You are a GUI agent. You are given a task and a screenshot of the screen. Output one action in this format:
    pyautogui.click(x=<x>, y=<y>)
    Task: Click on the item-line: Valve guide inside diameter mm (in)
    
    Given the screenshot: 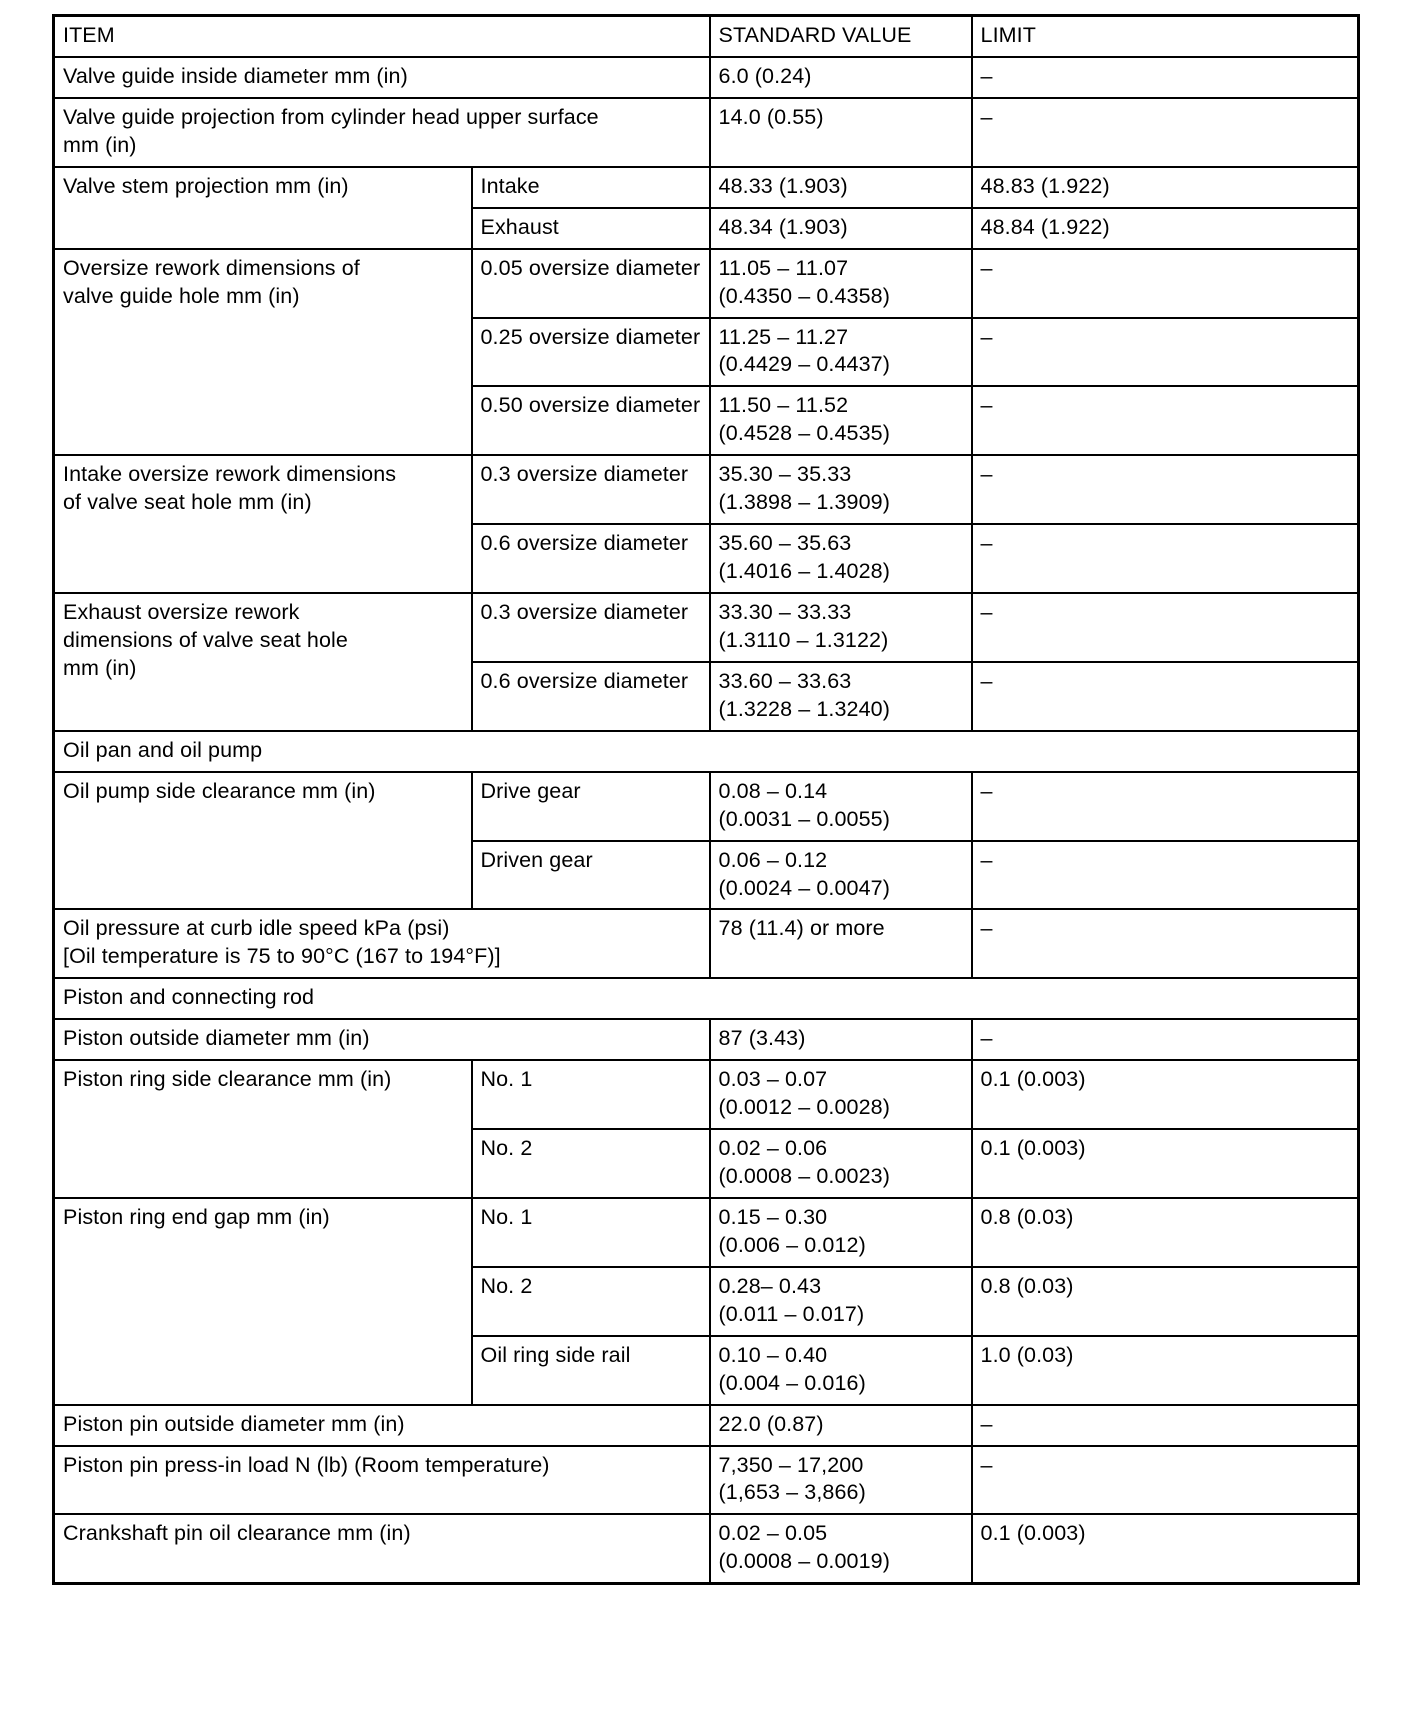 What is the action you would take?
    pyautogui.click(x=235, y=75)
    